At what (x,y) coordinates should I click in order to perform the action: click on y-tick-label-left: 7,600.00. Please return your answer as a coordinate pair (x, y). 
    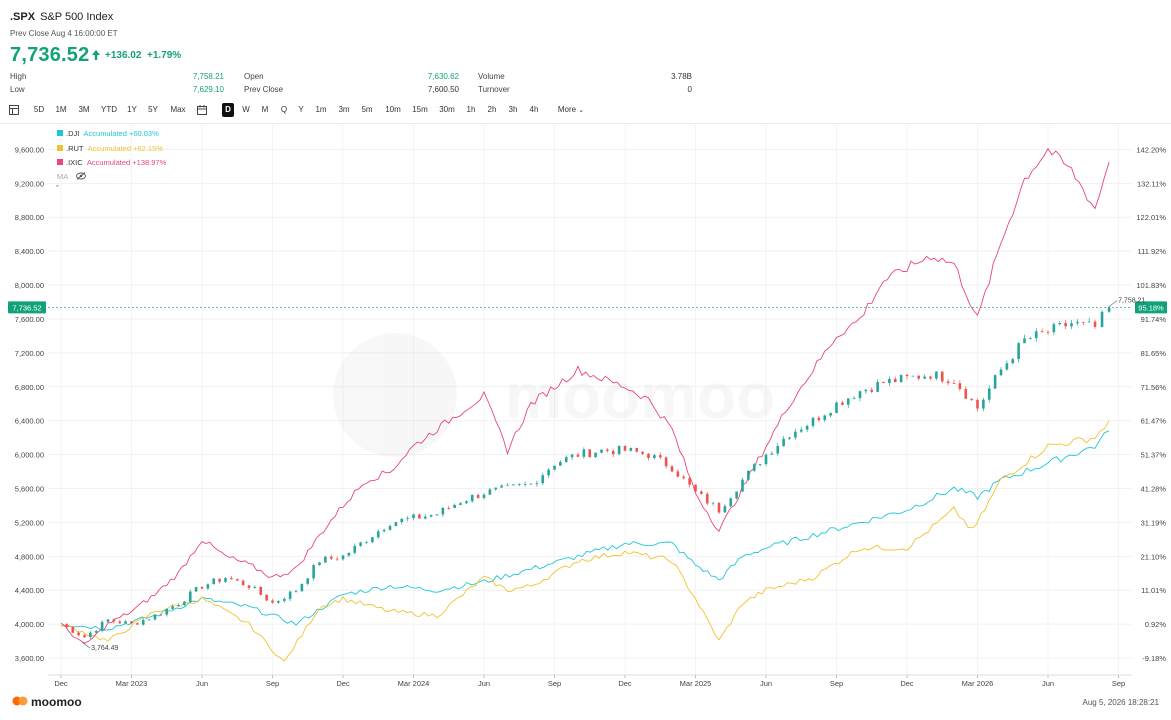
    Looking at the image, I should click on (29, 319).